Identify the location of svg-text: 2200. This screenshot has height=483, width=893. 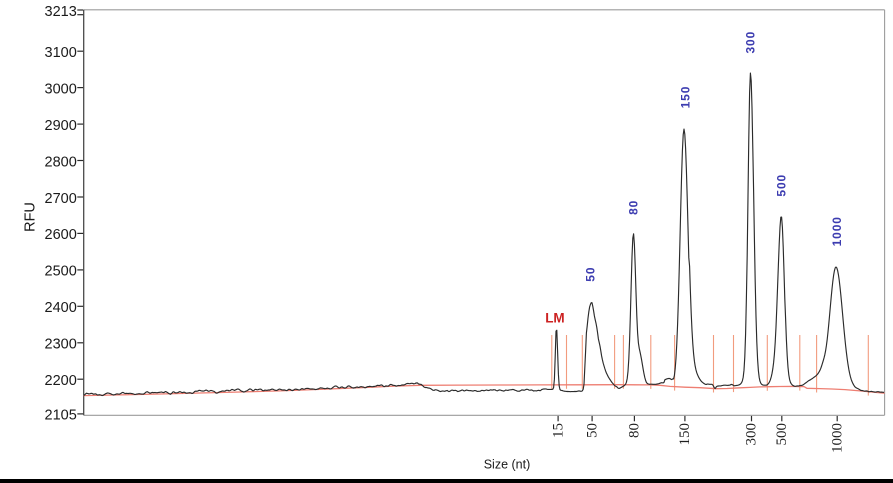
(61, 381).